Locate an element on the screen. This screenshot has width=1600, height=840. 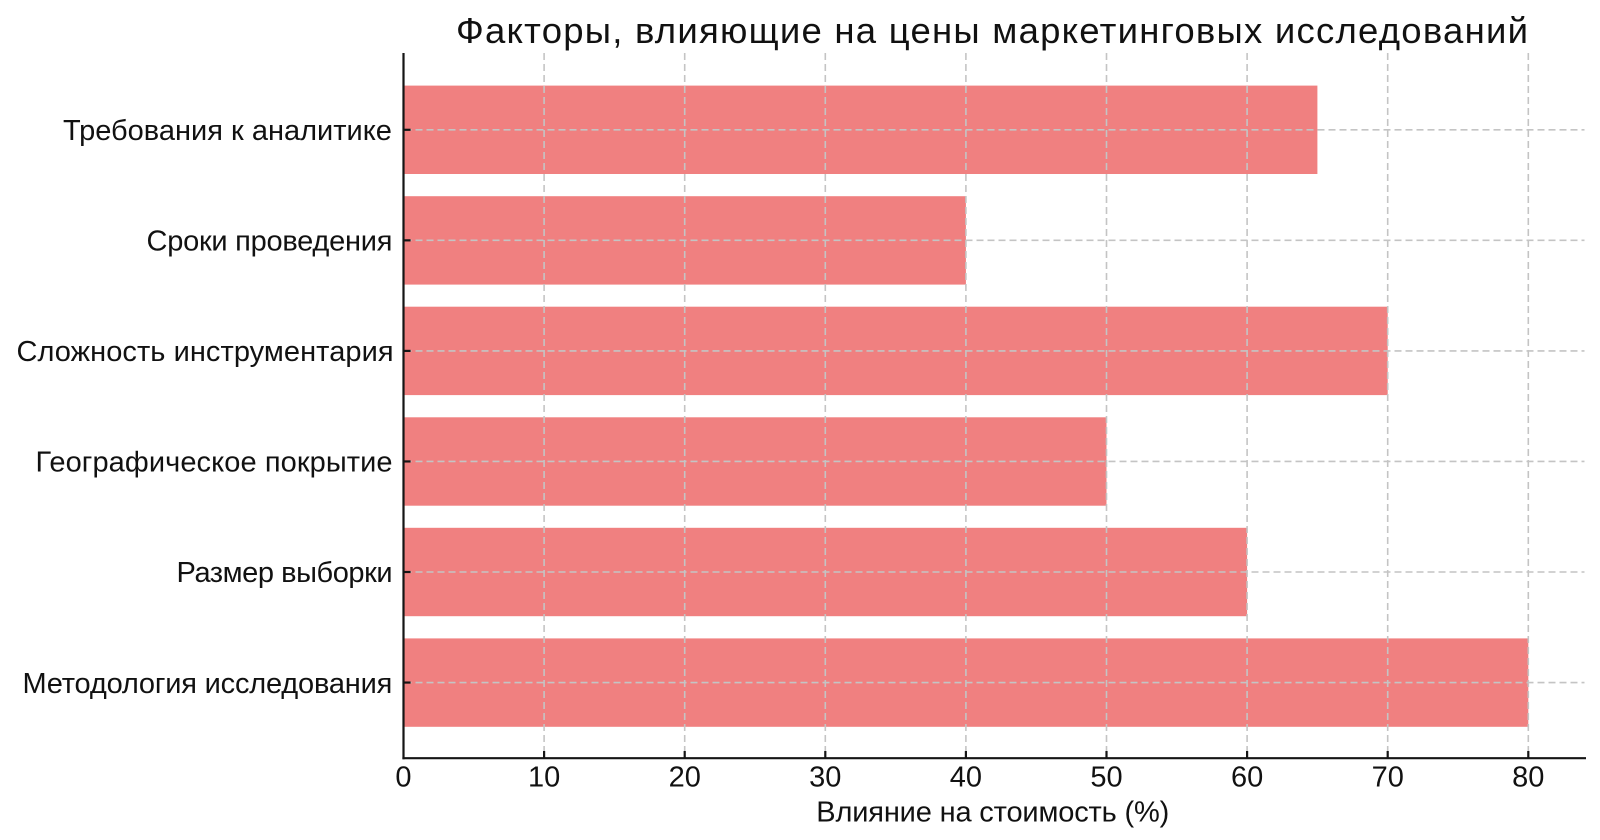
svg-text: 70 is located at coordinates (1388, 778).